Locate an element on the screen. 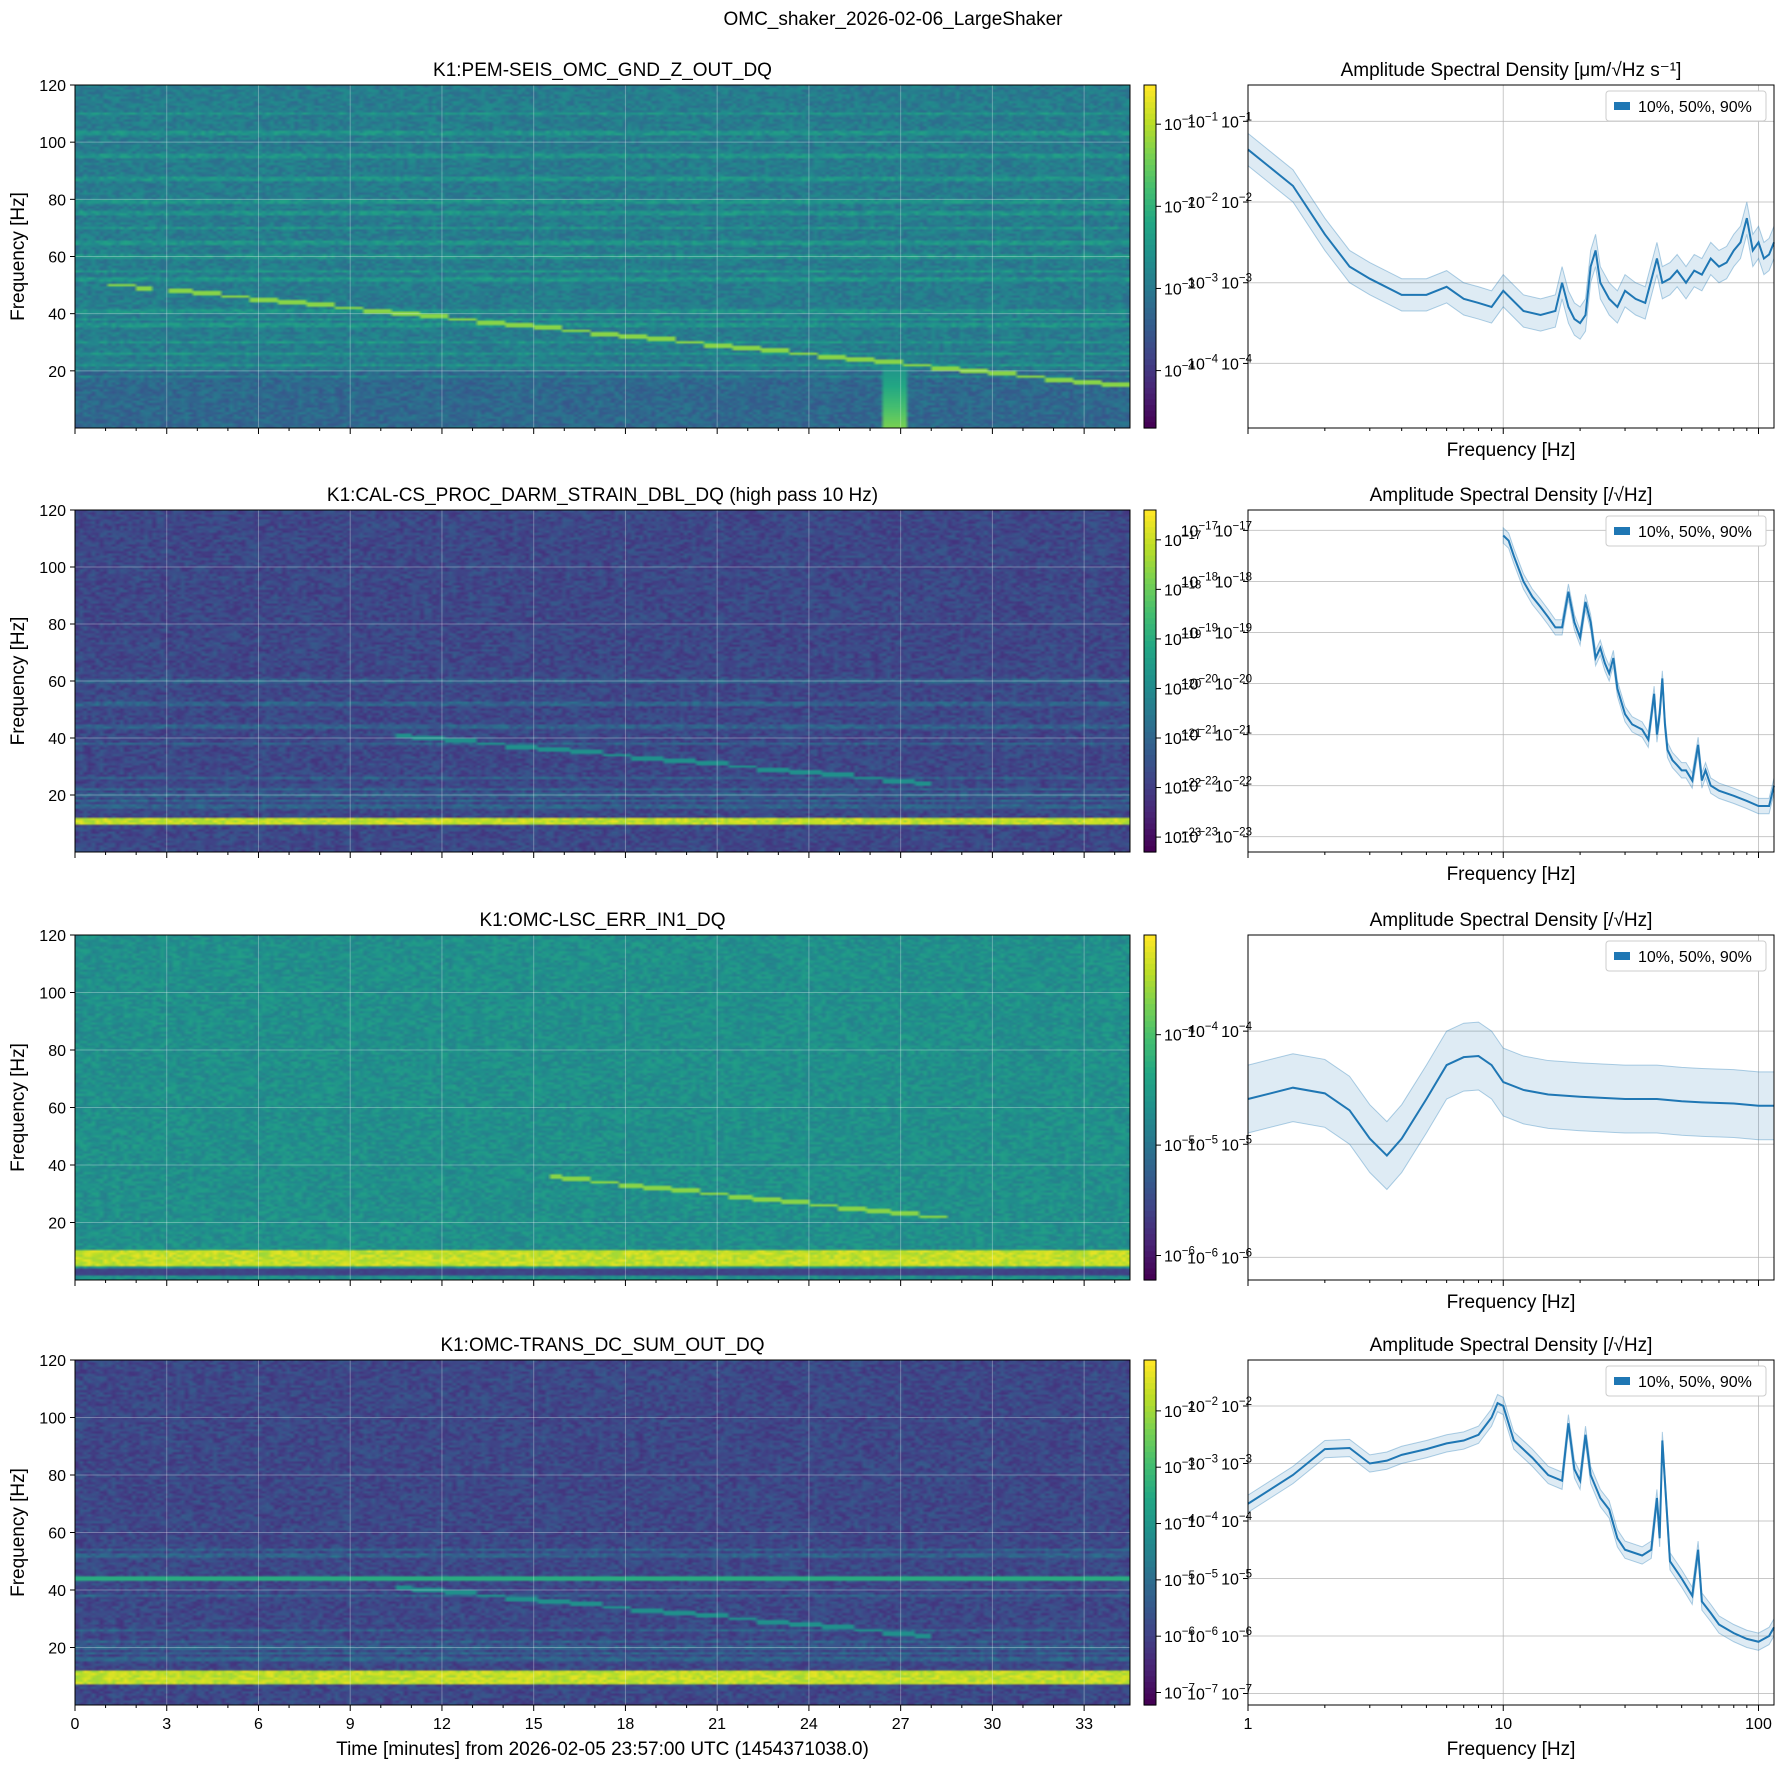 The image size is (1784, 1766). colorbar-tick-label: 10⁻⁵ is located at coordinates (1179, 1580).